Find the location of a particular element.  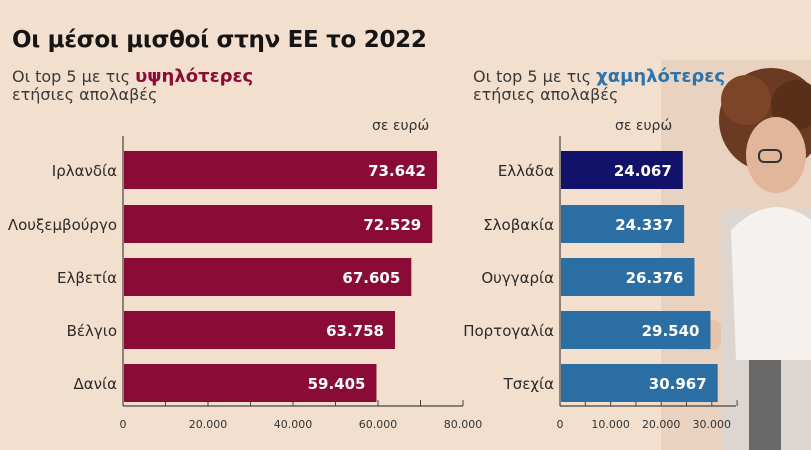

right-category-label: Ουγγαρία is located at coordinates (517, 278).